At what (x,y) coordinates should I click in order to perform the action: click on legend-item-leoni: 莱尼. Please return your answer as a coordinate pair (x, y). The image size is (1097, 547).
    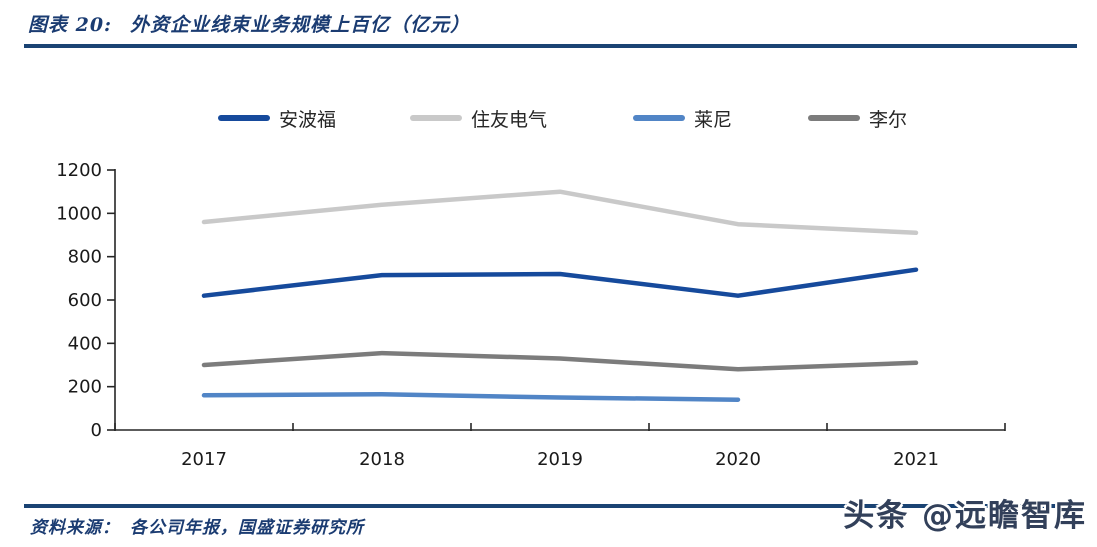
    Looking at the image, I should click on (683, 118).